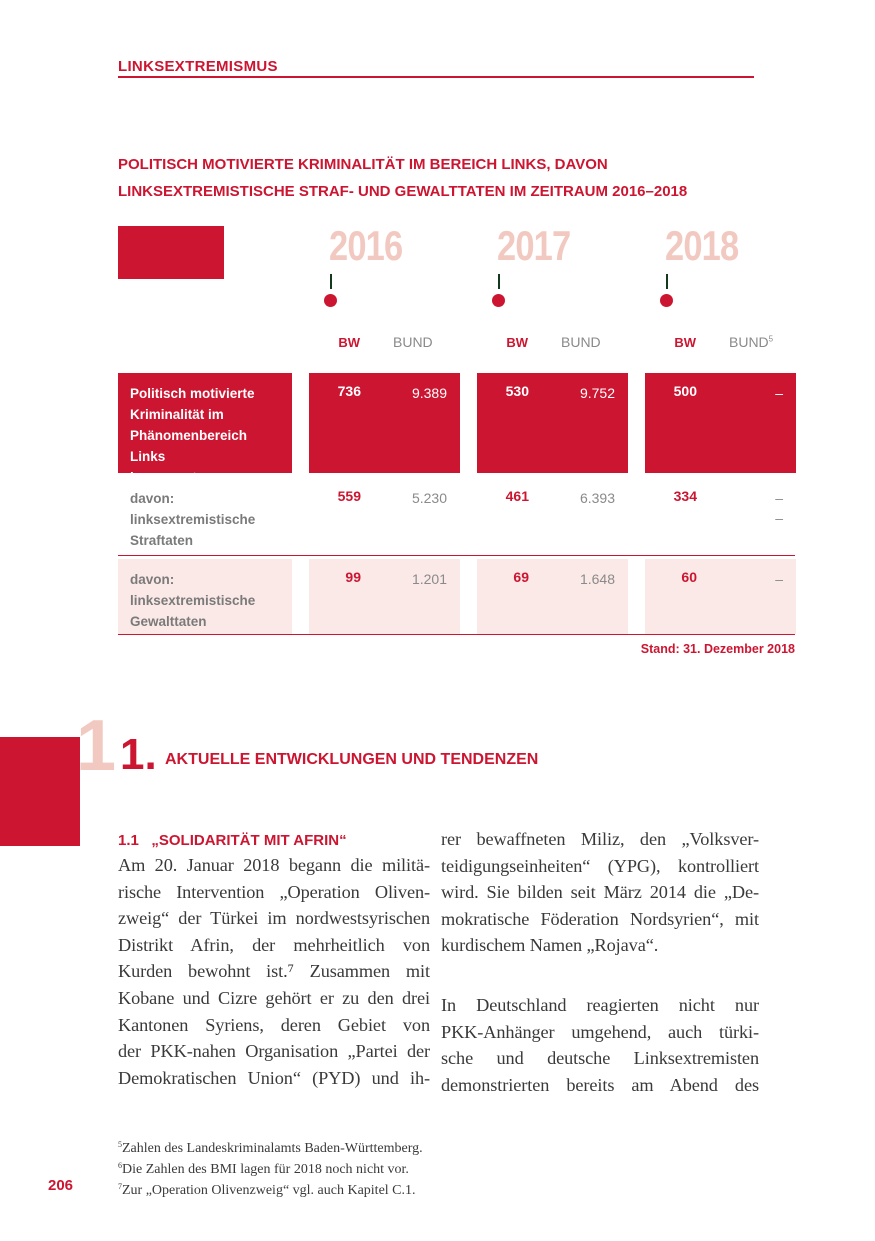 This screenshot has width=875, height=1241. I want to click on bw-value: 334, so click(685, 496).